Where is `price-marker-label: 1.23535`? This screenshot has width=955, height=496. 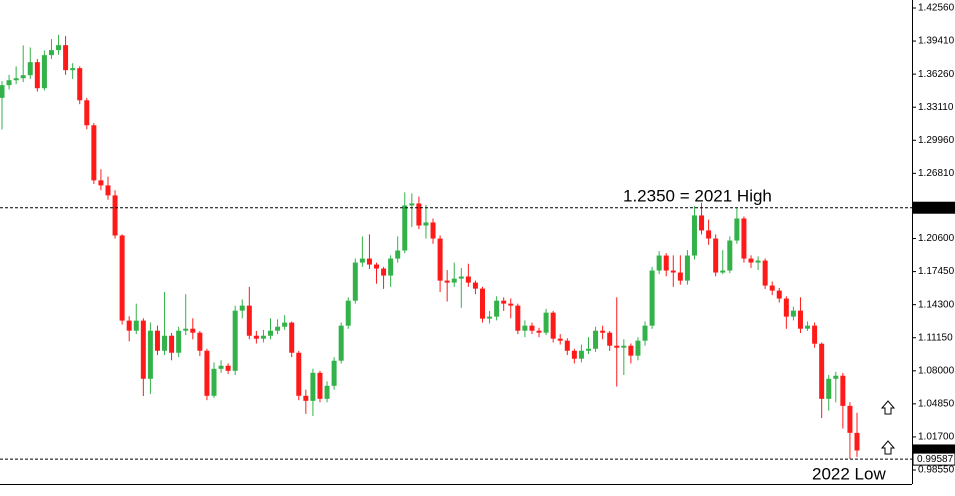
price-marker-label: 1.23535 is located at coordinates (935, 207).